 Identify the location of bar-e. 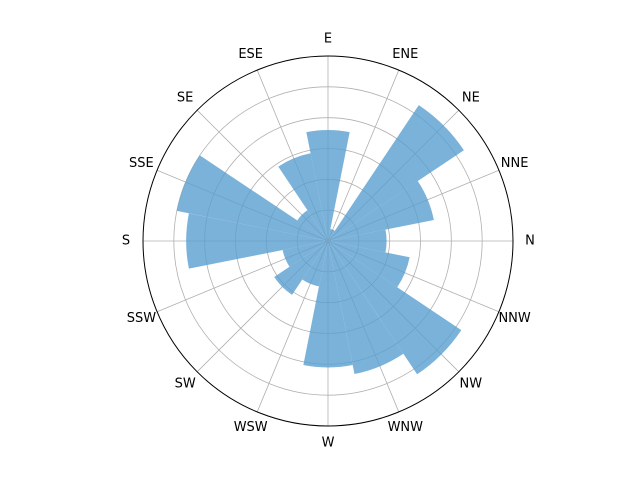
(328, 185).